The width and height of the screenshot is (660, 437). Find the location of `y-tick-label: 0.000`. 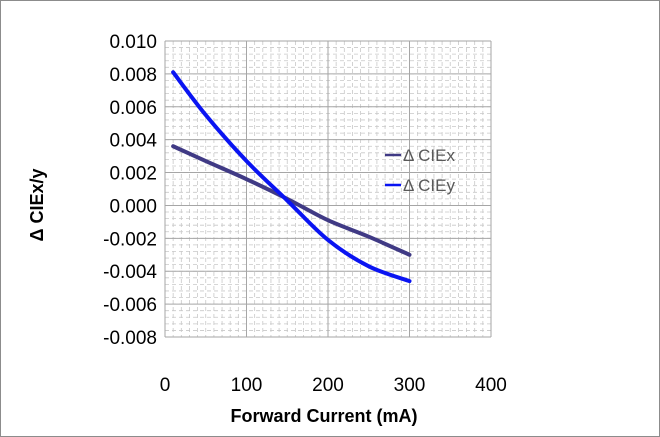

y-tick-label: 0.000 is located at coordinates (133, 206).